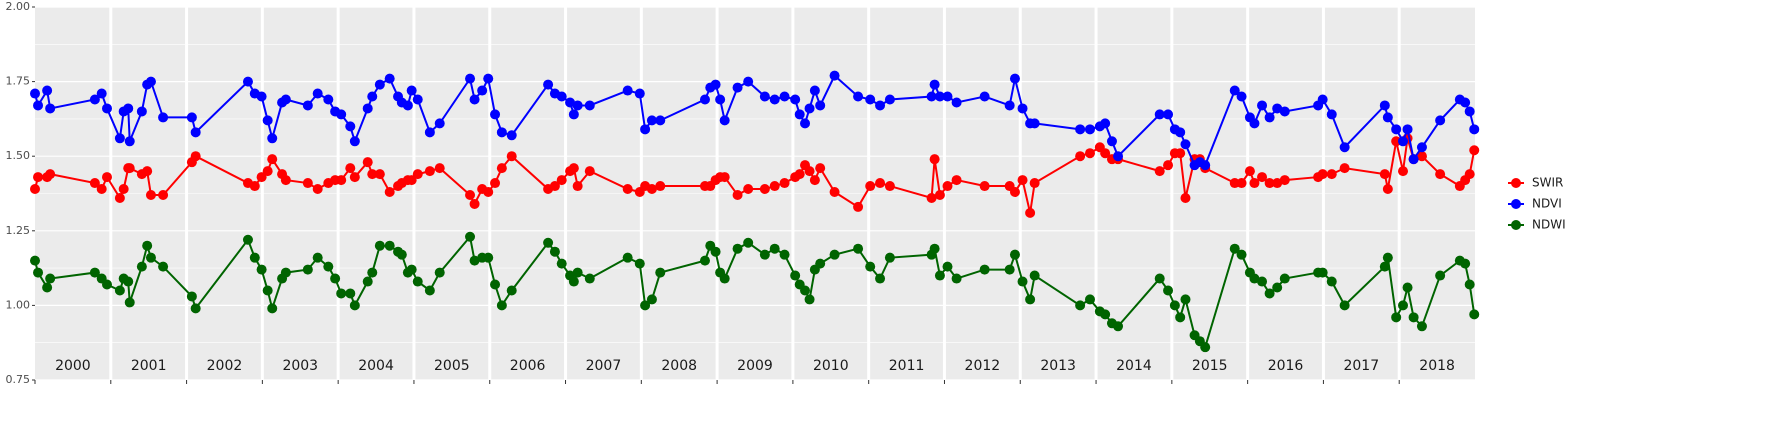 The height and width of the screenshot is (442, 1773). What do you see at coordinates (1516, 204) in the screenshot?
I see `legend-marker` at bounding box center [1516, 204].